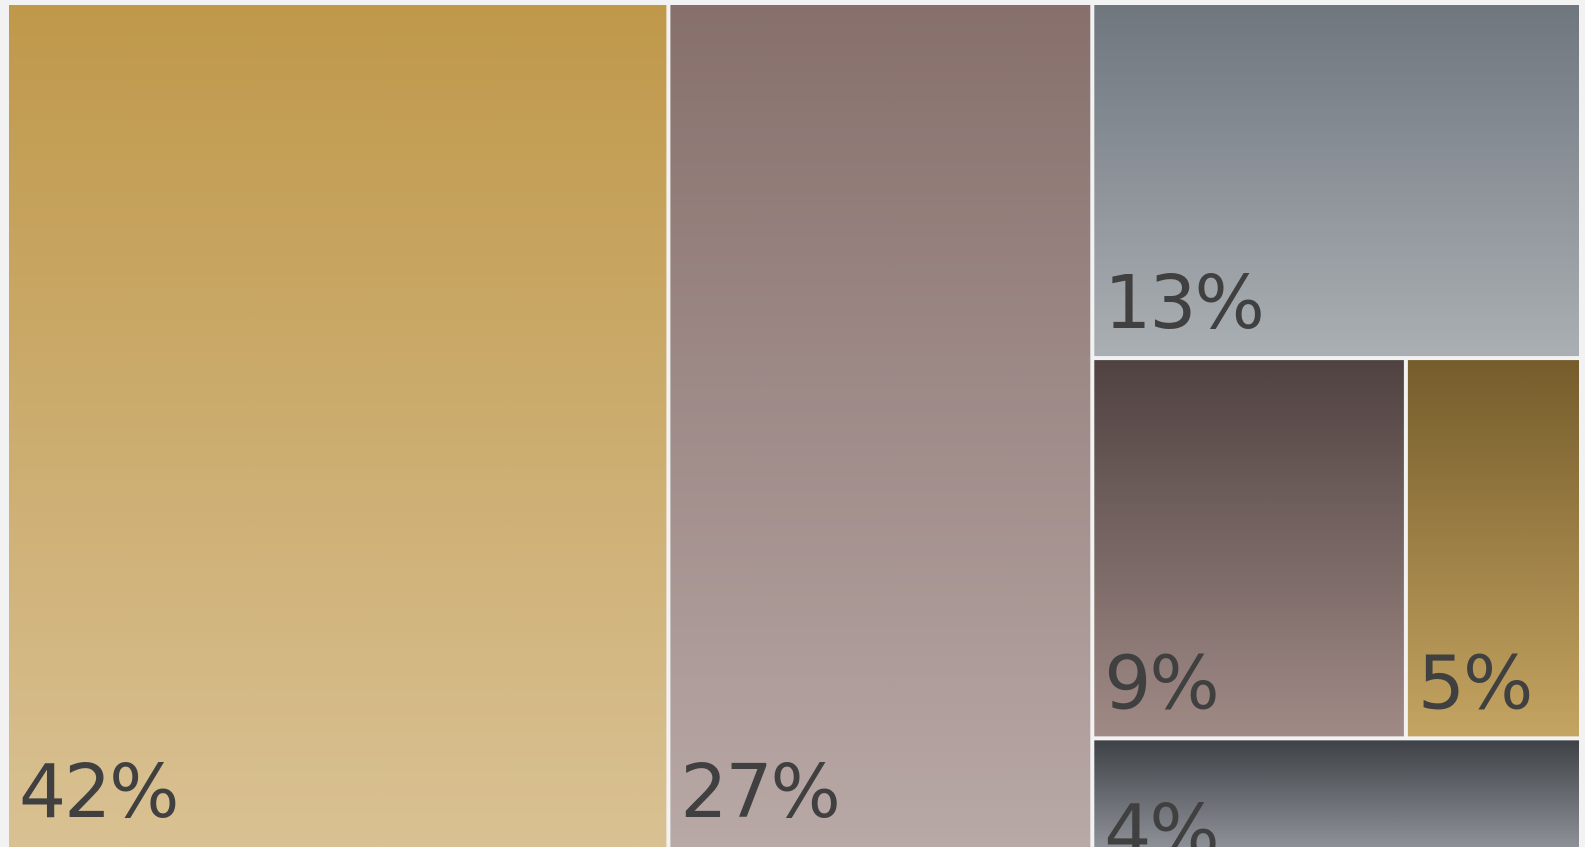 This screenshot has width=1585, height=847. Describe the element at coordinates (98, 792) in the screenshot. I see `tile-label-0: 42%` at that location.